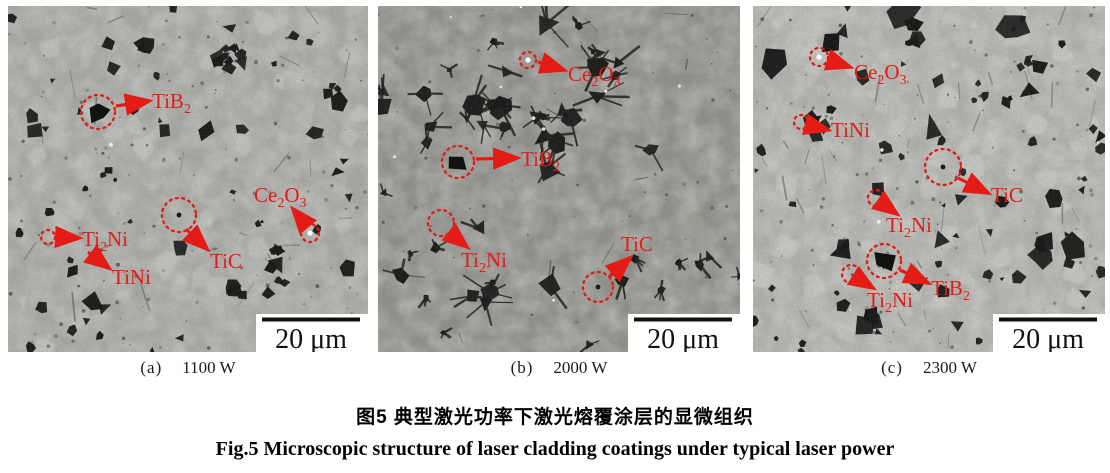 The height and width of the screenshot is (473, 1110). I want to click on phase-annotations: Ce2O3 TiNi TiC Ti2Ni TiB2 Ti2Ni, so click(907, 181).